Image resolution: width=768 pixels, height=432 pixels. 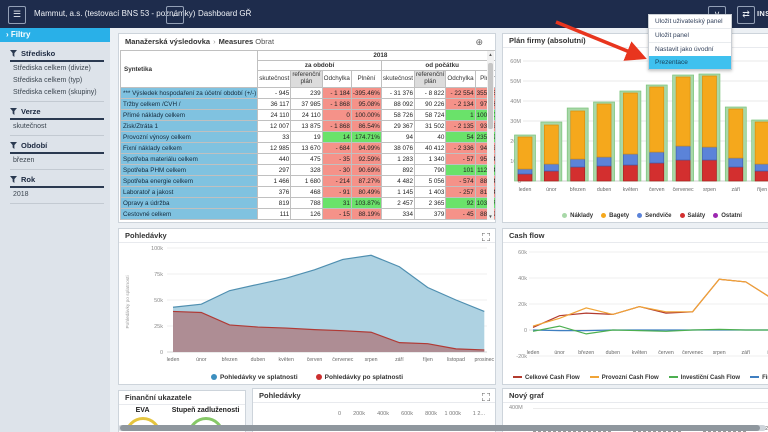 I want to click on back-button: ←, so click(x=175, y=15).